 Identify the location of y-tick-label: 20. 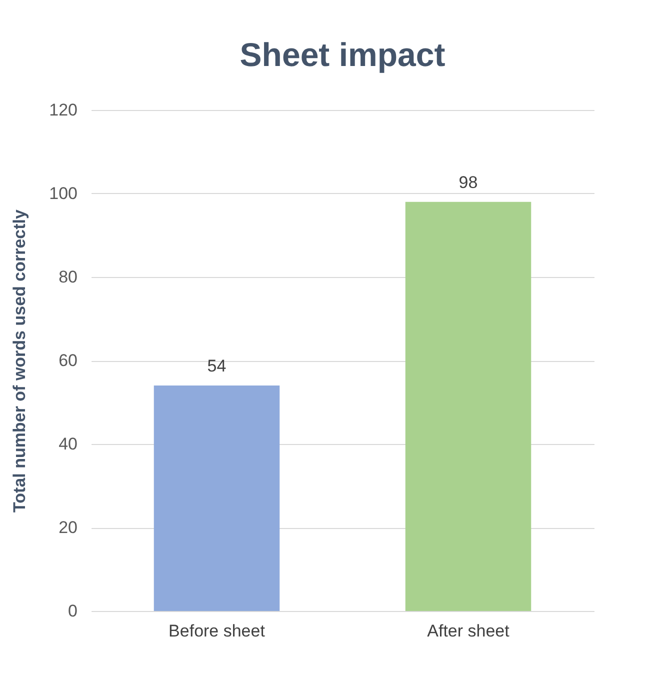
(68, 527).